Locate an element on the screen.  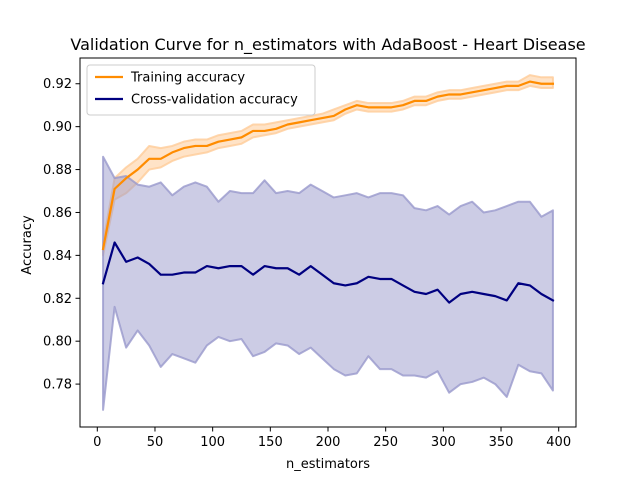
x-tick-label: 250 is located at coordinates (385, 442).